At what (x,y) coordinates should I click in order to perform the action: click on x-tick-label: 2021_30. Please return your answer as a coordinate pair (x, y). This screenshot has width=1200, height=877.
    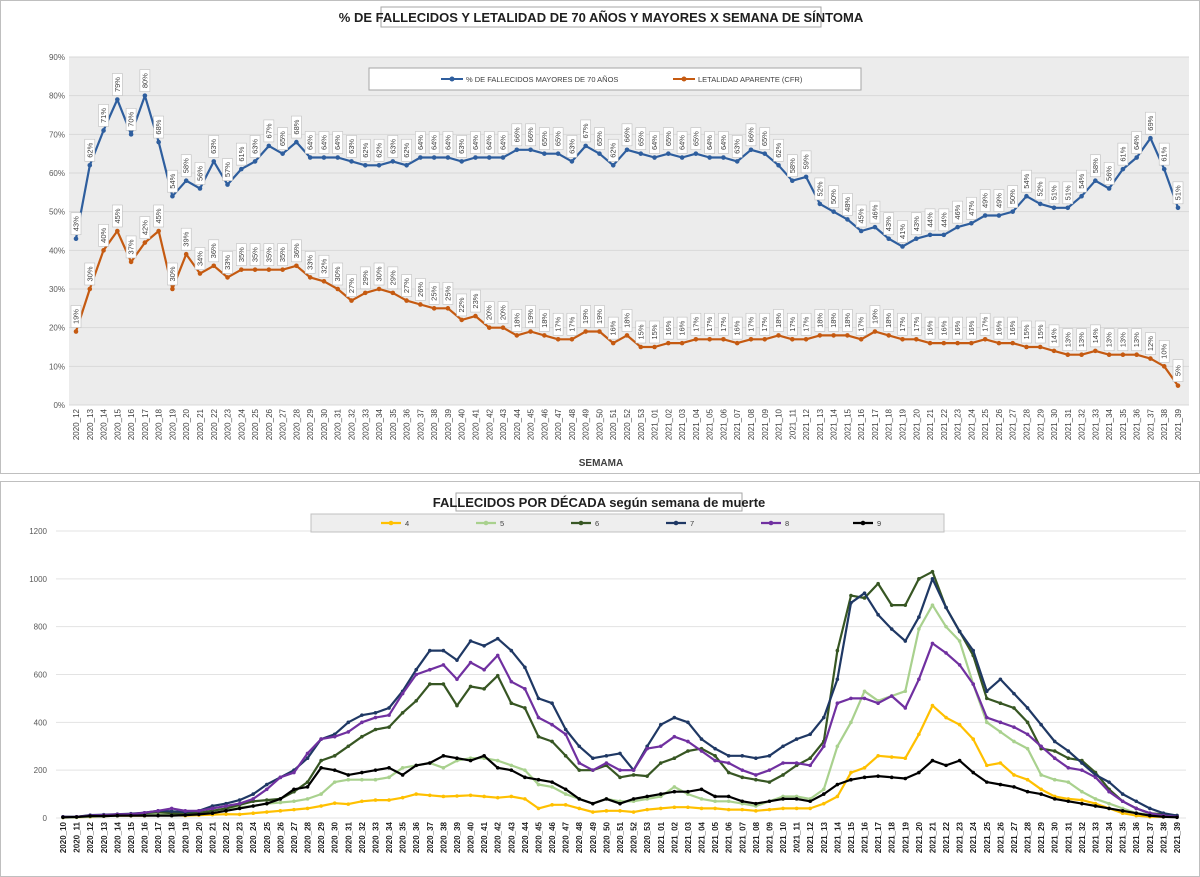
    Looking at the image, I should click on (1054, 424).